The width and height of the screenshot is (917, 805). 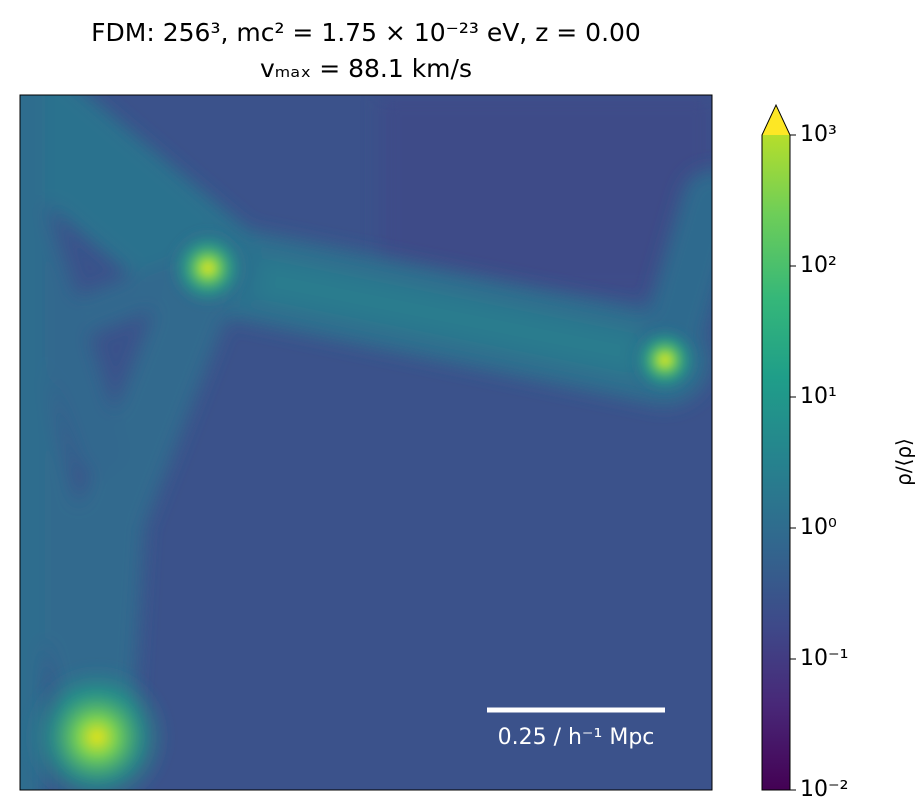 What do you see at coordinates (776, 462) in the screenshot?
I see `colorbar-scale` at bounding box center [776, 462].